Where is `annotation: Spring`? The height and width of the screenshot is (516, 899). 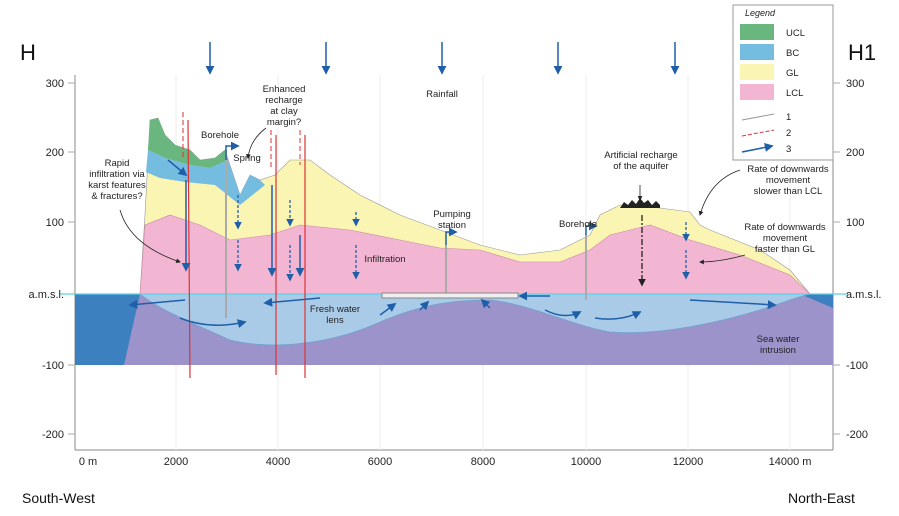 annotation: Spring is located at coordinates (246, 158).